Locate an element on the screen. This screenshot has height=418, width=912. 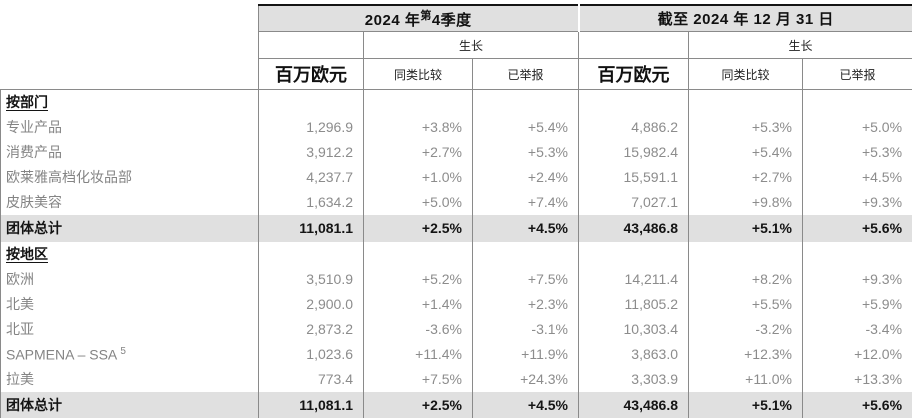
cell-value: +12.0% is located at coordinates (856, 354).